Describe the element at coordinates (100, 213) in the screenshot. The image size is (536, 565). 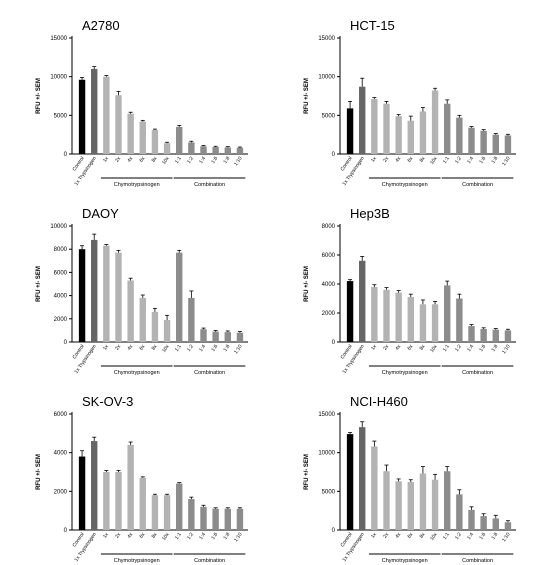
I see `chart-title: DAOY` at that location.